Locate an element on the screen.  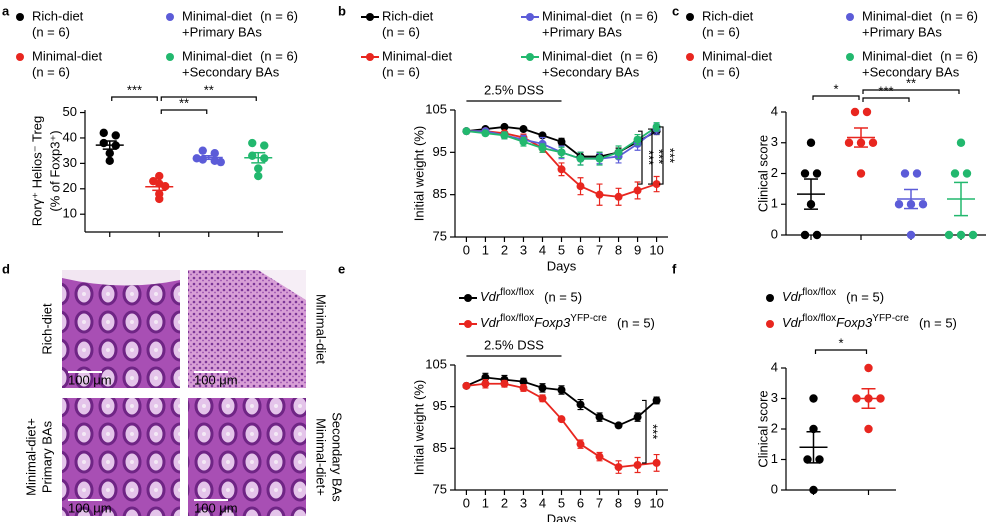
y-tick-label: 105 is located at coordinates (436, 108).